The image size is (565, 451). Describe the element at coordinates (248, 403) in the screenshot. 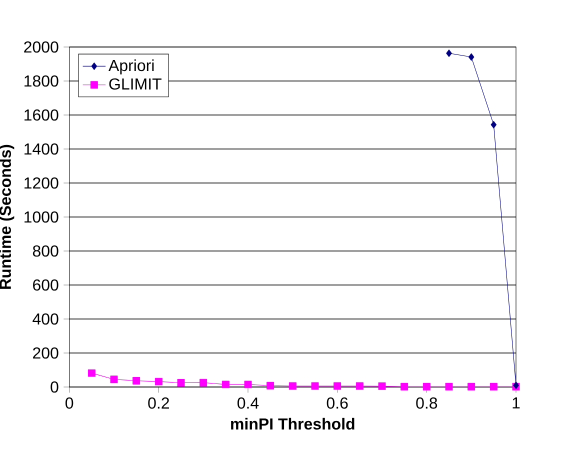

I see `x-tick-label: 0.4` at that location.